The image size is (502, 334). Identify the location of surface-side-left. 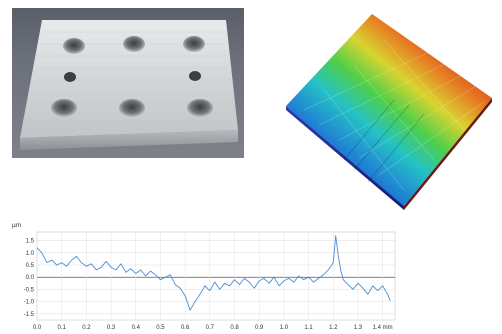
(345, 158).